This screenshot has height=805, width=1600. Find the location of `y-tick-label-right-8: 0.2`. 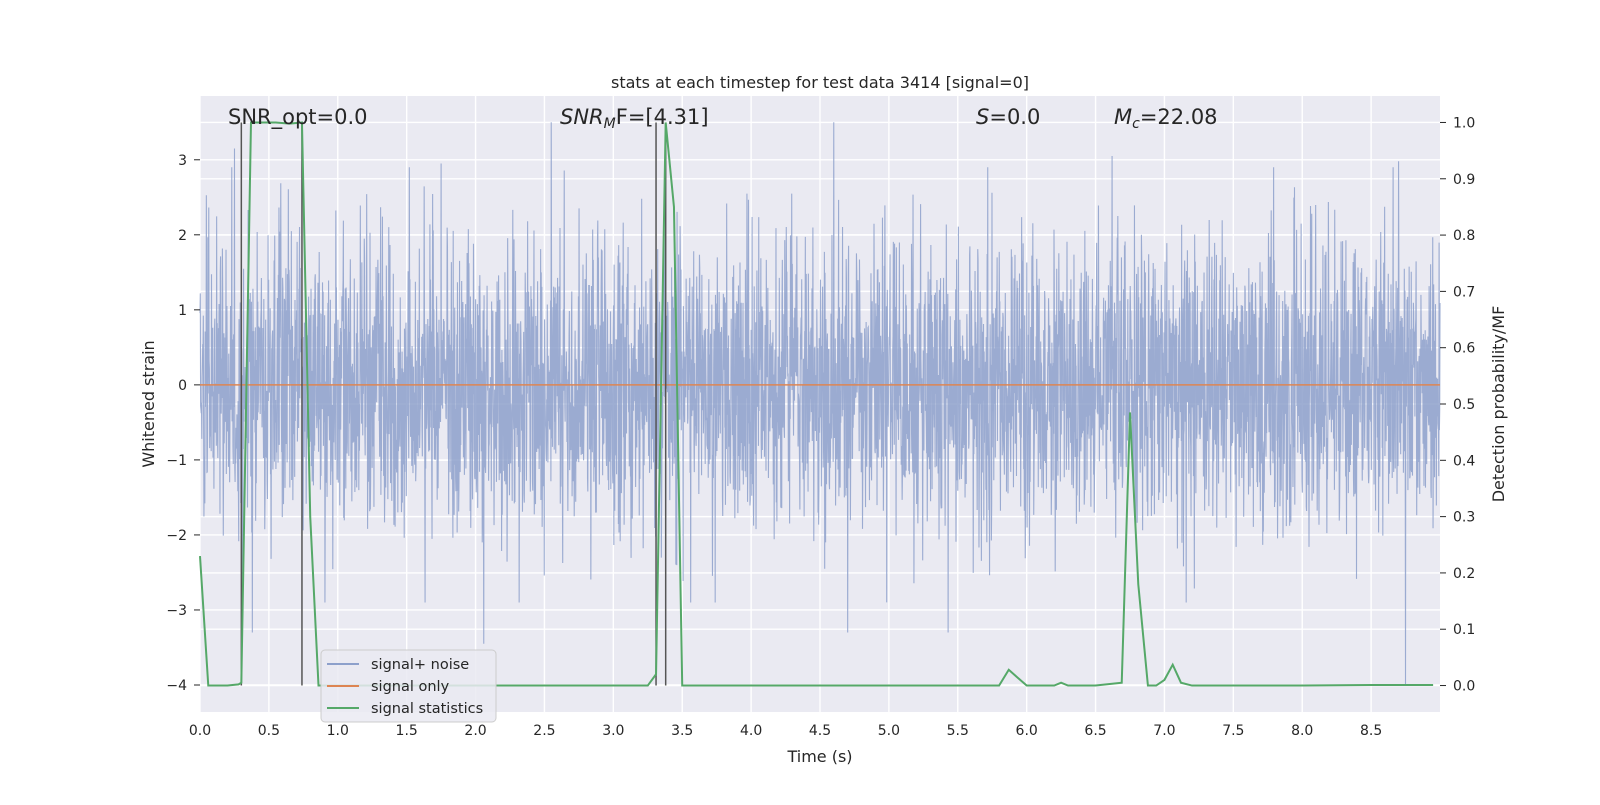

y-tick-label-right-8: 0.2 is located at coordinates (1464, 574).